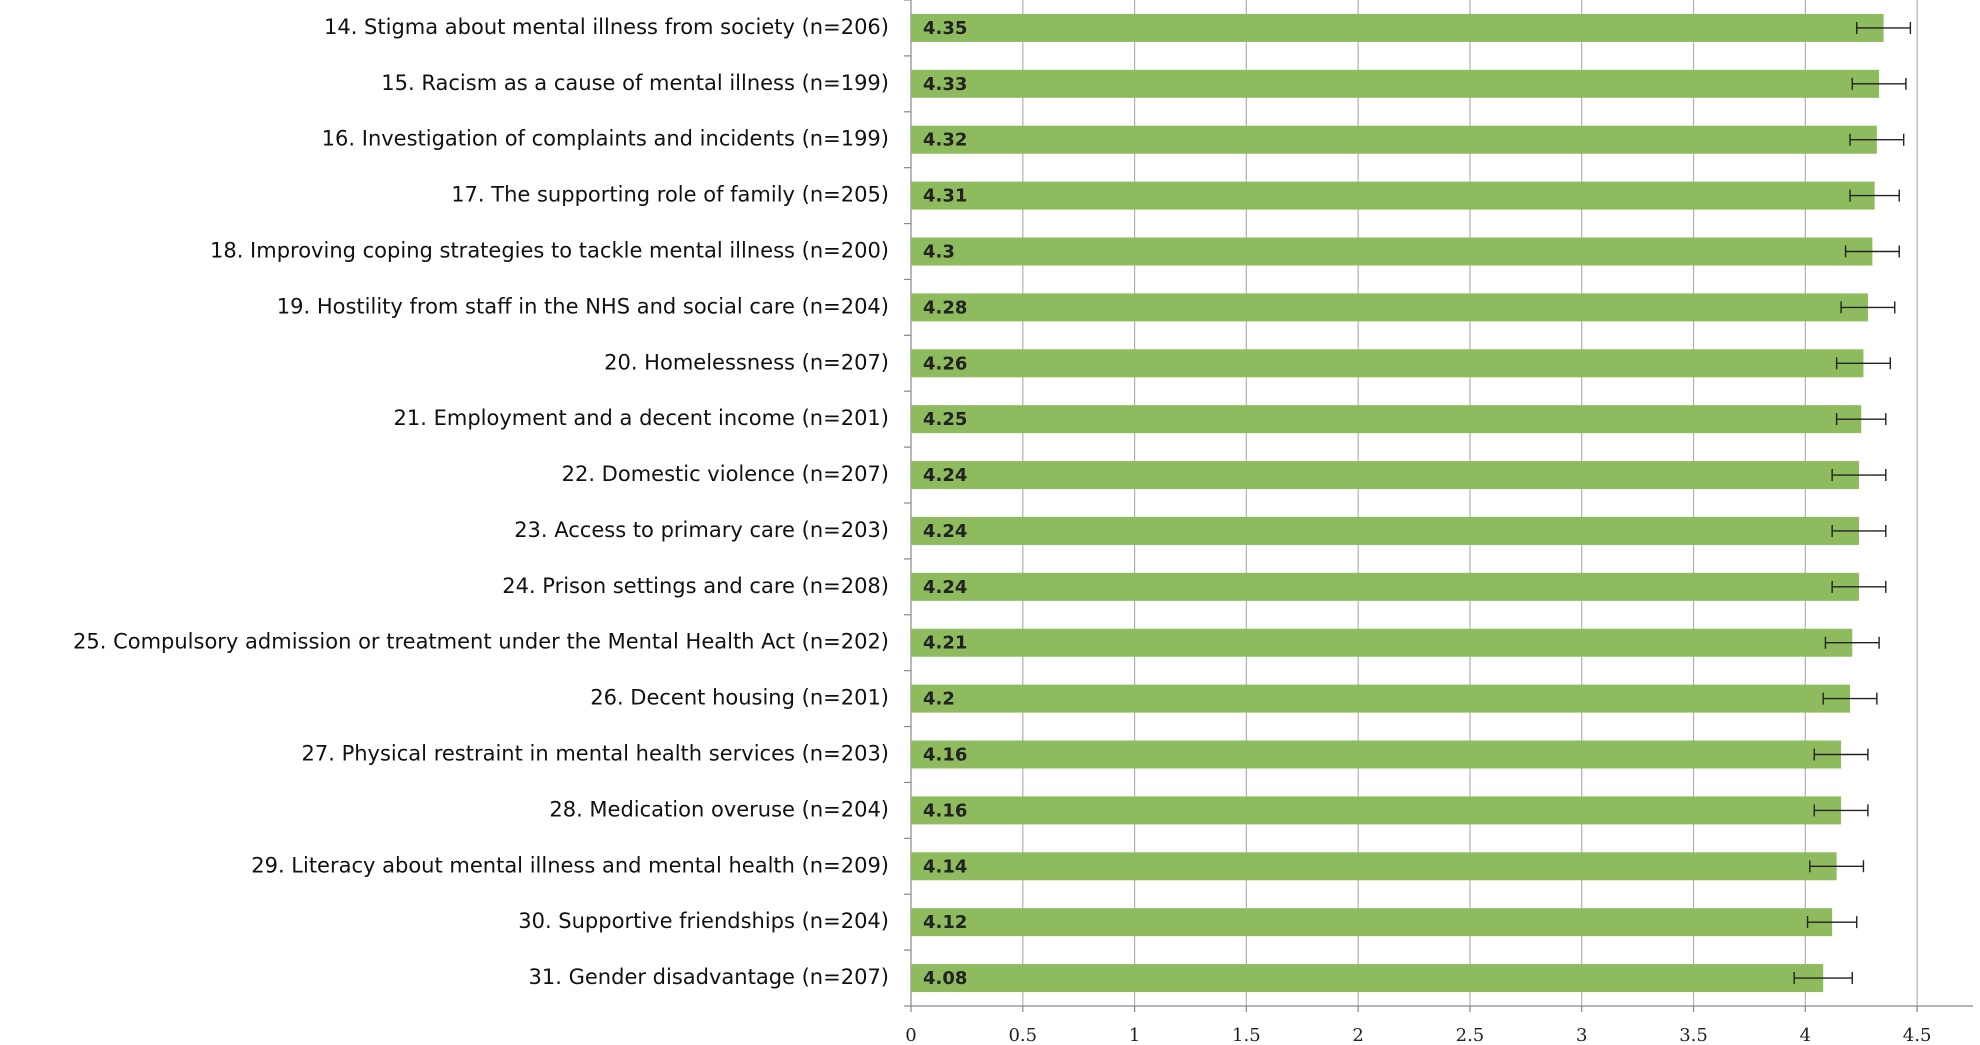 This screenshot has height=1045, width=1980. I want to click on value-label: 4.14, so click(945, 866).